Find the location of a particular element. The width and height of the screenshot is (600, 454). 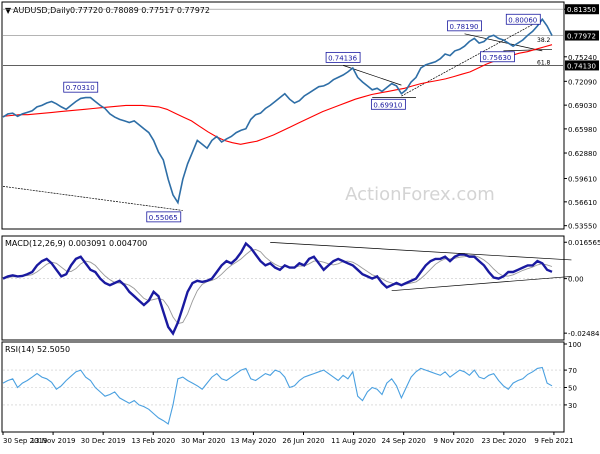

x-tick-label: 13 Feb 2020 is located at coordinates (153, 441).